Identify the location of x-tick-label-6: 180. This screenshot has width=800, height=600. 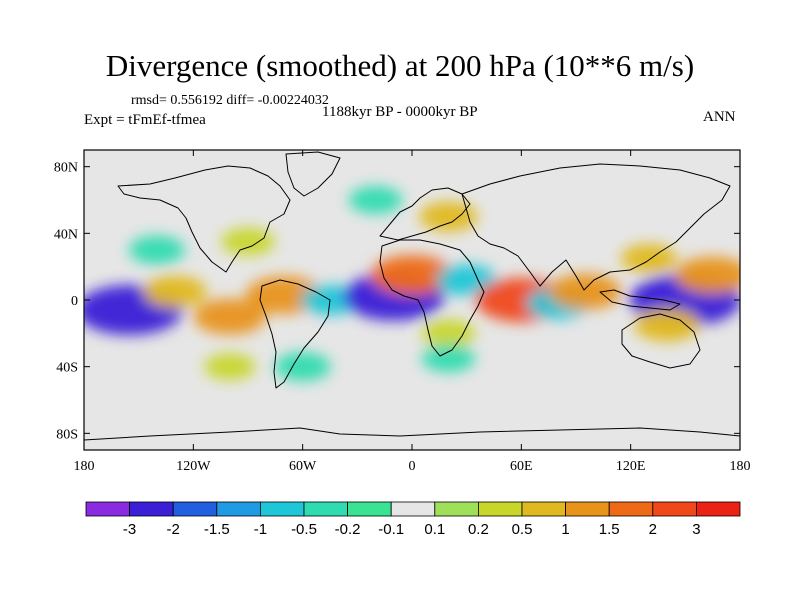
(740, 466).